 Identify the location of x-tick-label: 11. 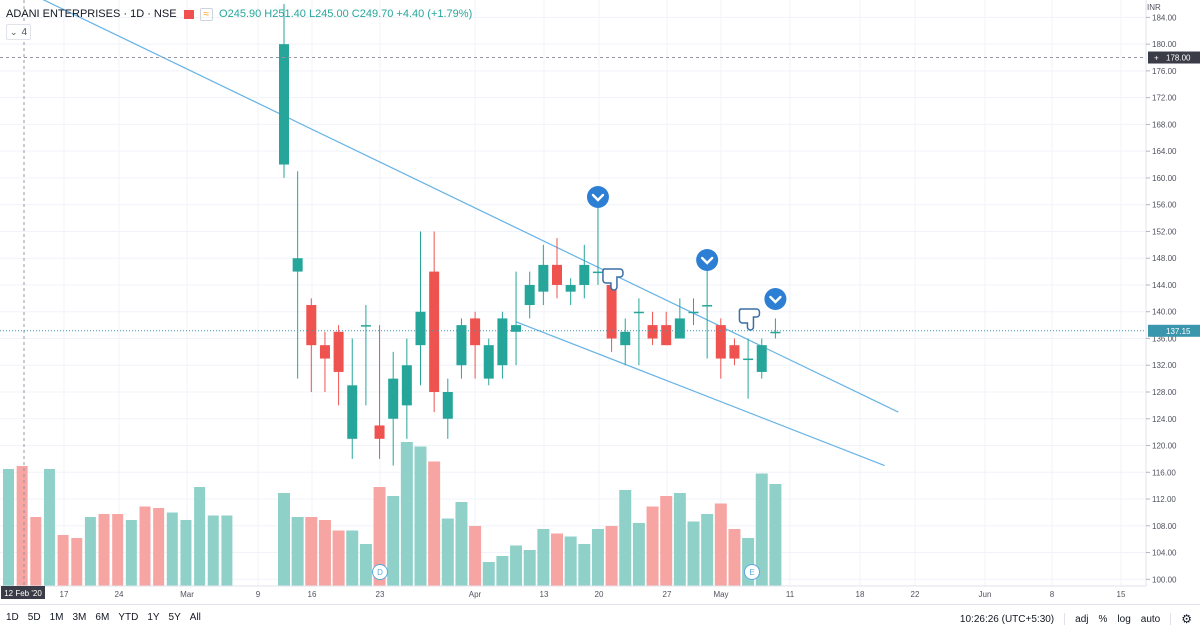
(790, 594).